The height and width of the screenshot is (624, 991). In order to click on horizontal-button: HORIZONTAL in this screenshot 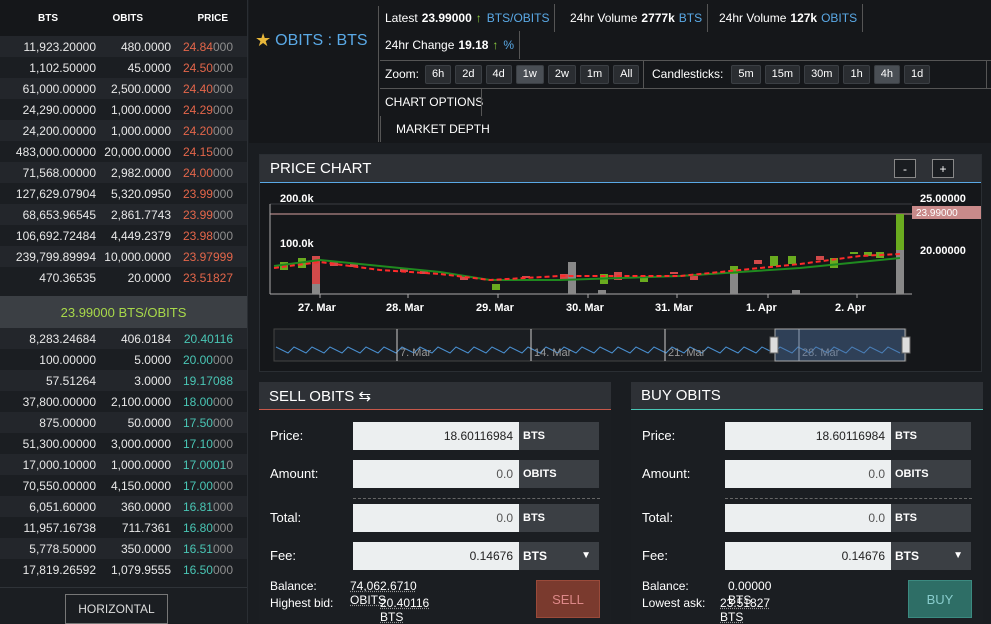, I will do `click(116, 609)`.